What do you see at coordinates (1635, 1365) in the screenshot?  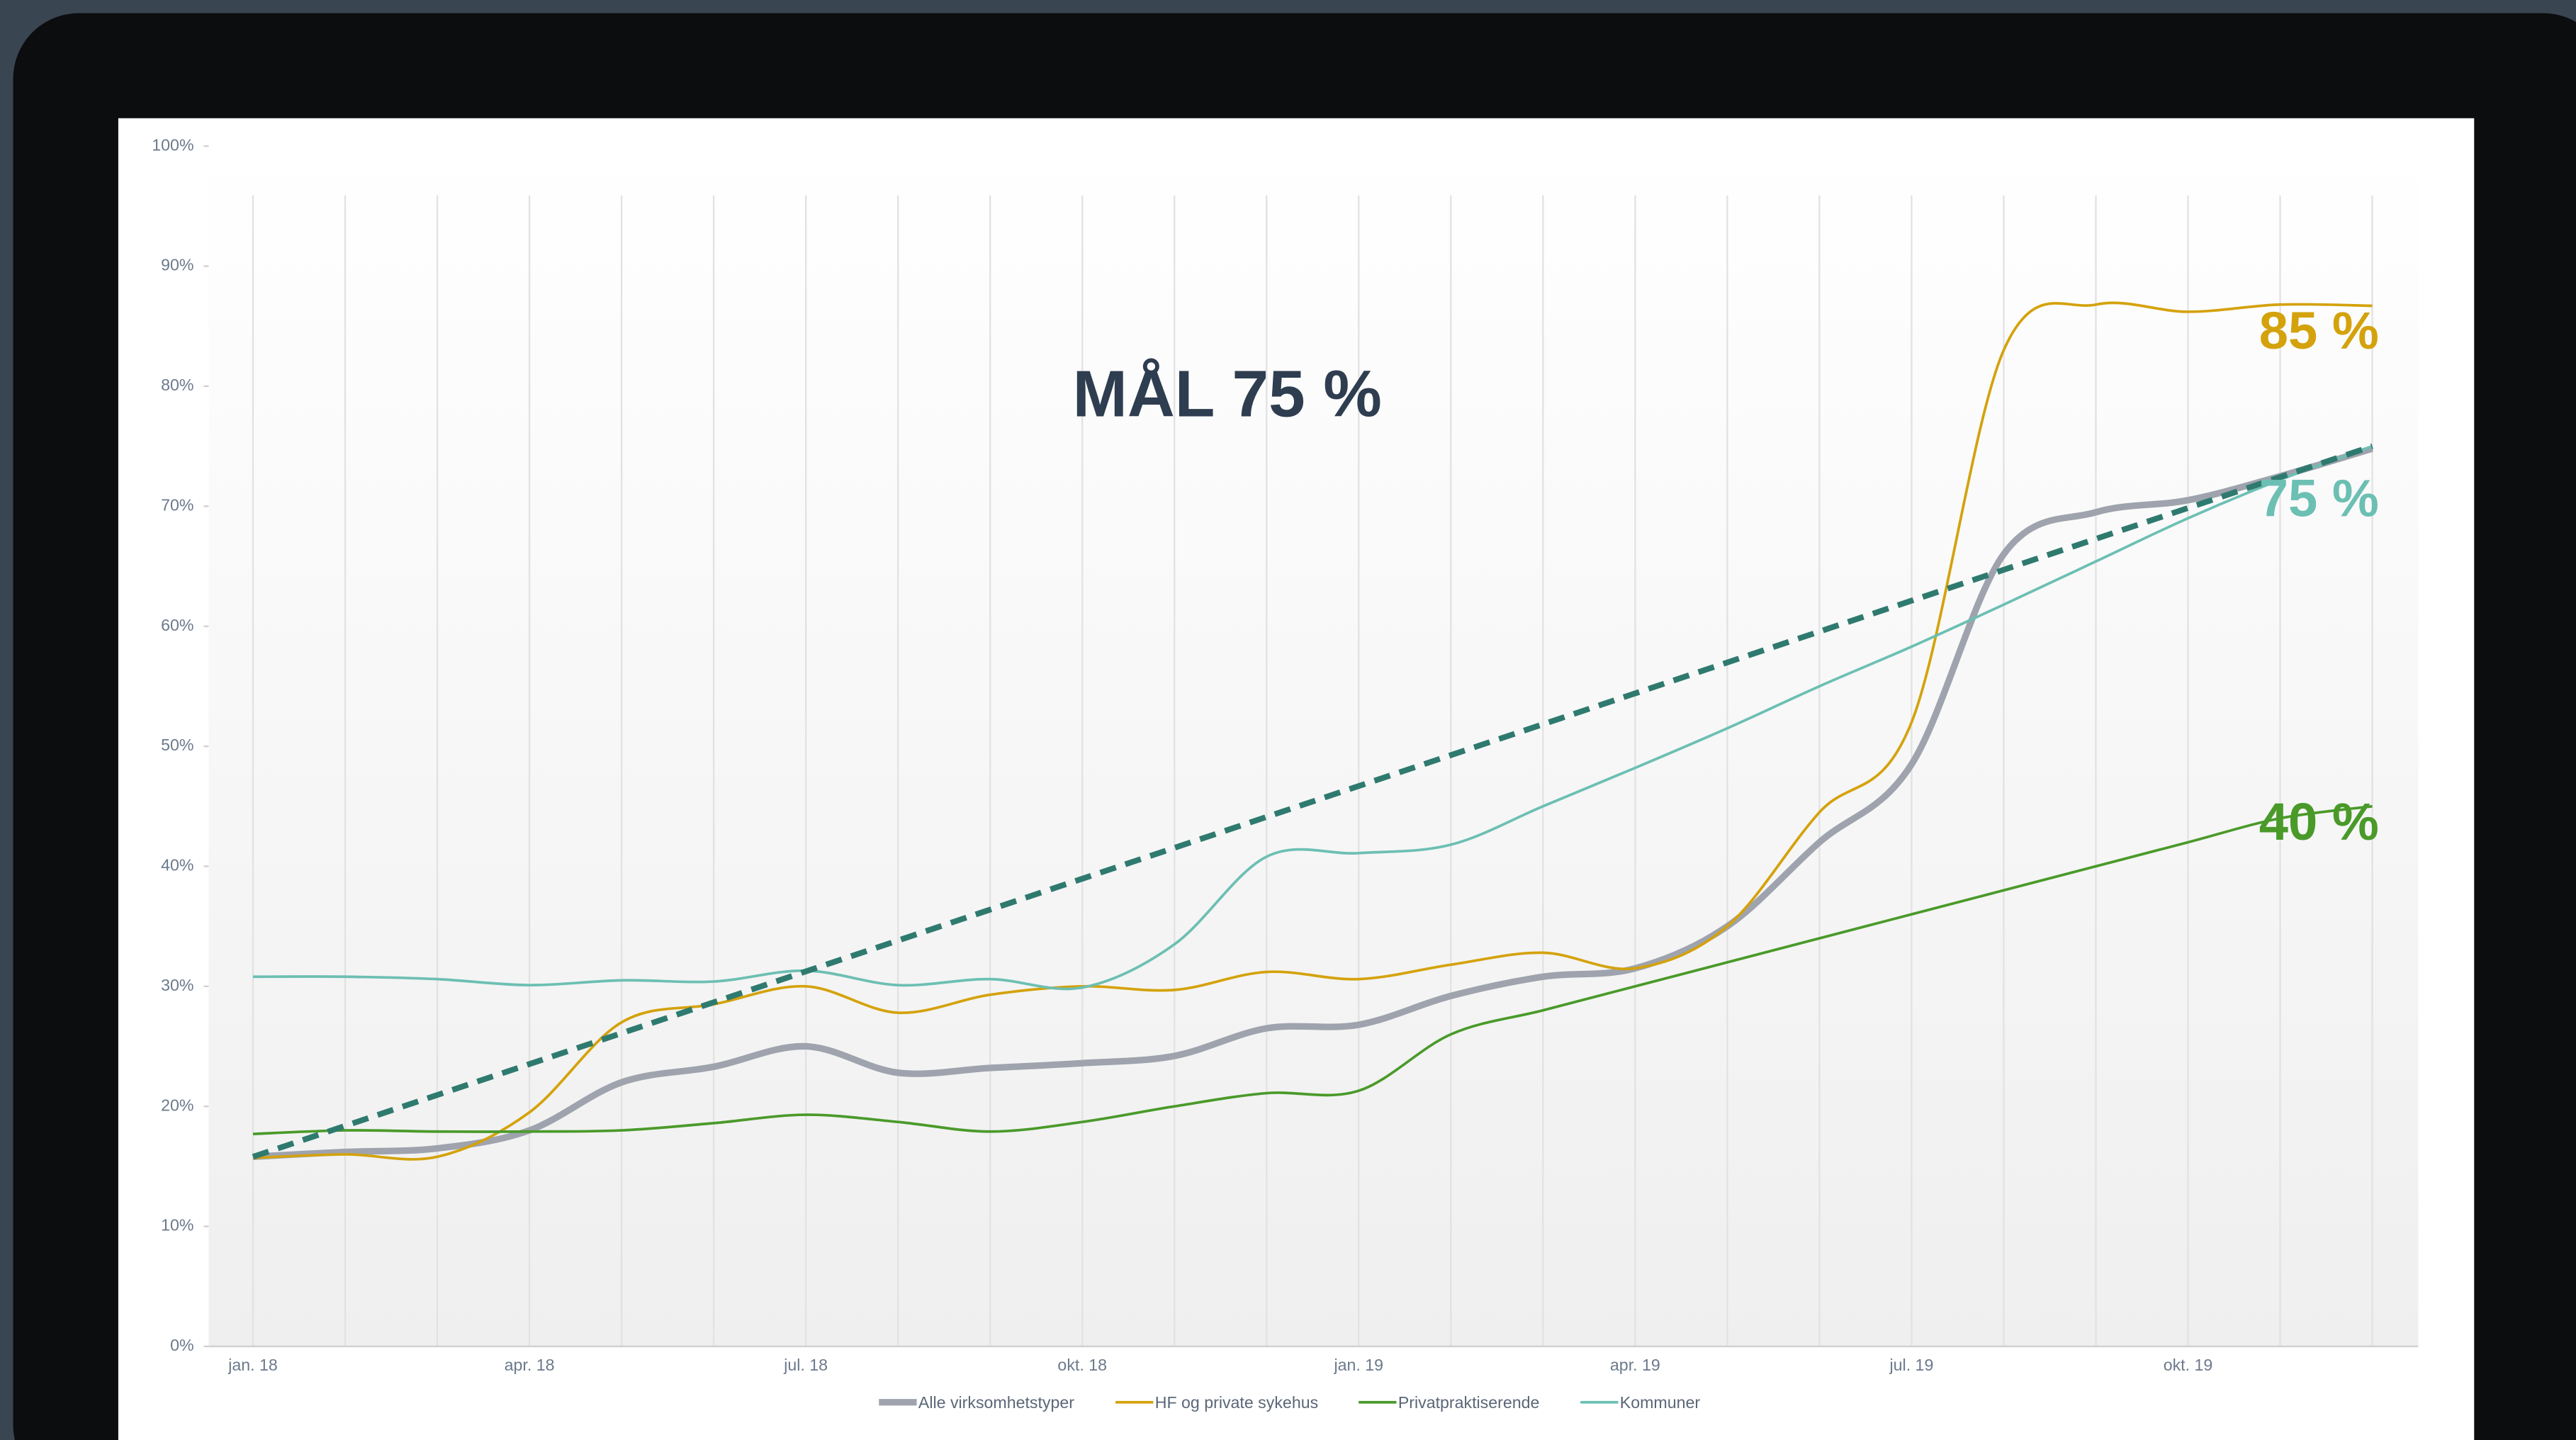 I see `x-tick-label: apr. 19` at bounding box center [1635, 1365].